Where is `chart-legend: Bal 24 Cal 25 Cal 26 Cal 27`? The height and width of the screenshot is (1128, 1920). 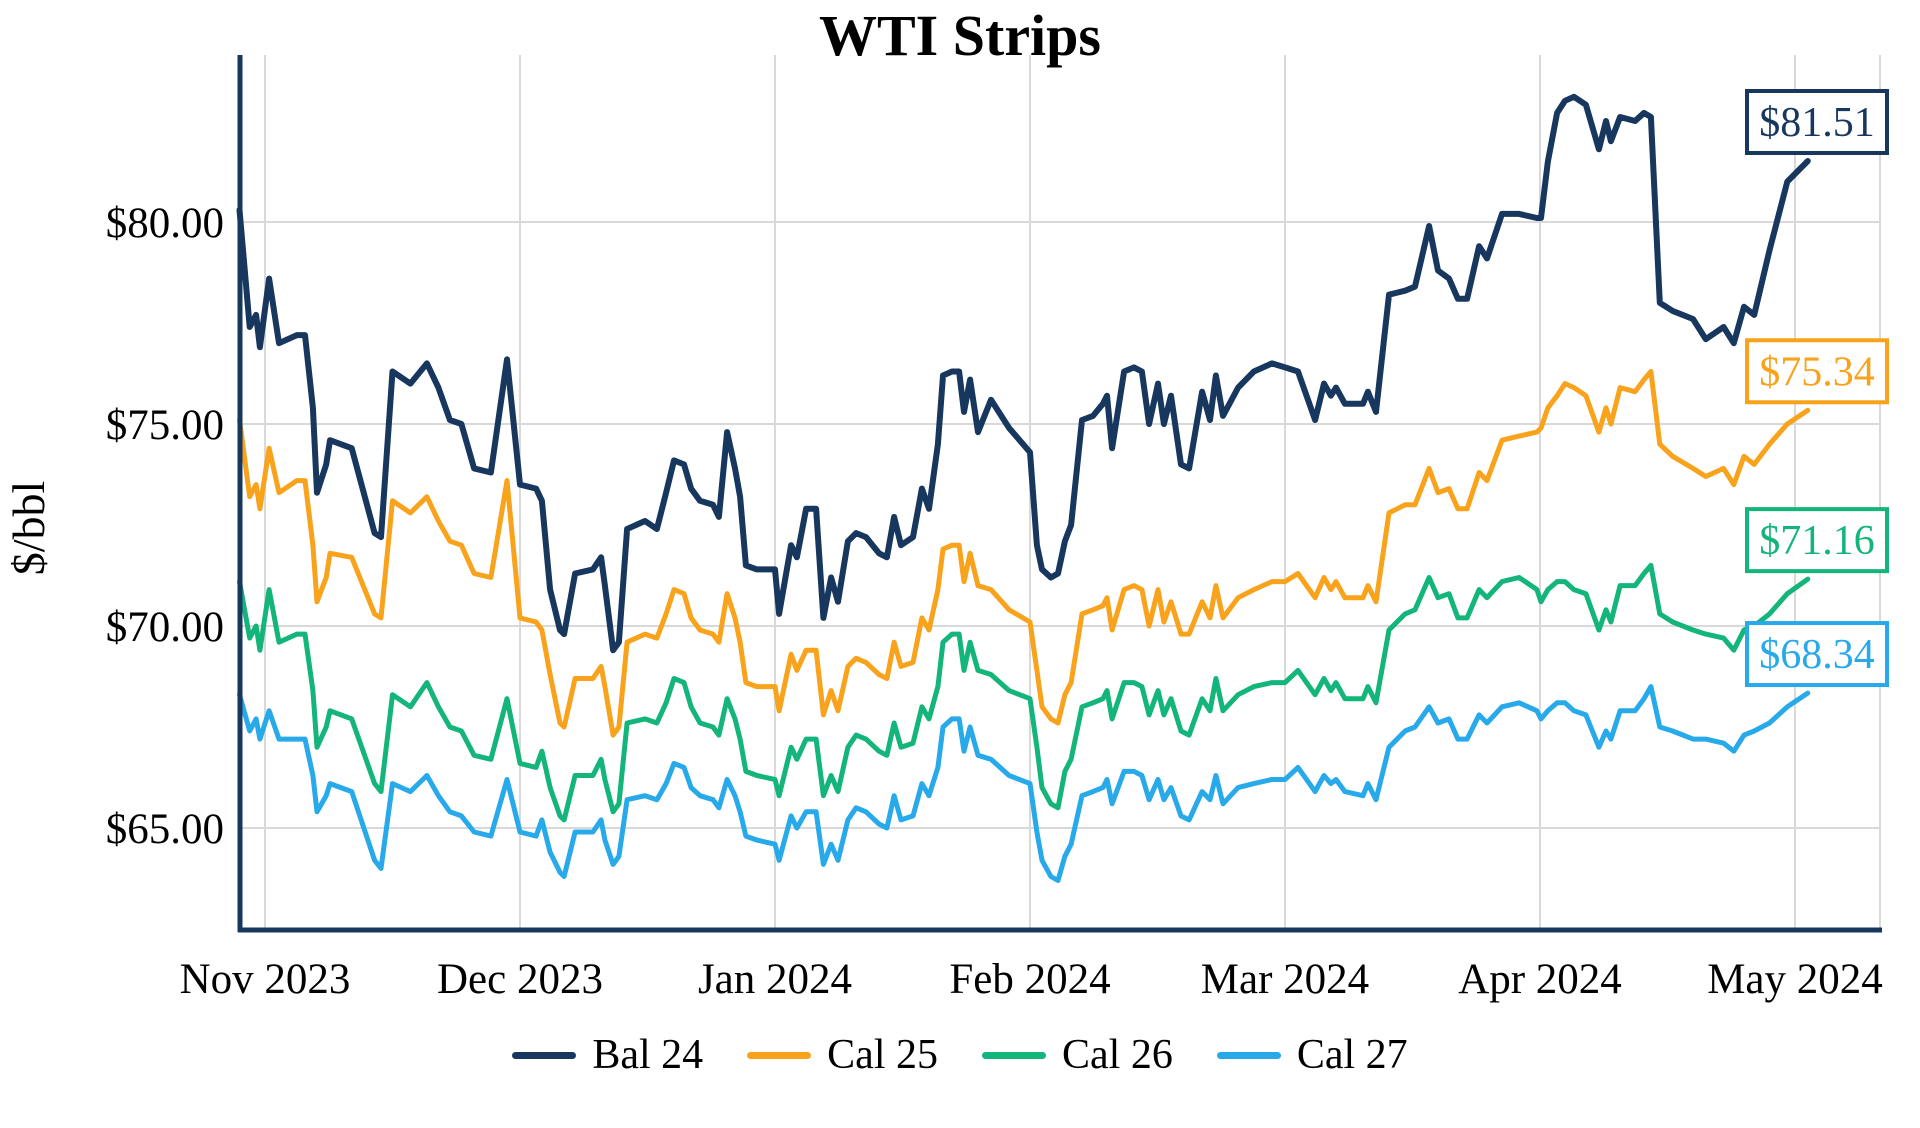 chart-legend: Bal 24 Cal 25 Cal 26 Cal 27 is located at coordinates (960, 1055).